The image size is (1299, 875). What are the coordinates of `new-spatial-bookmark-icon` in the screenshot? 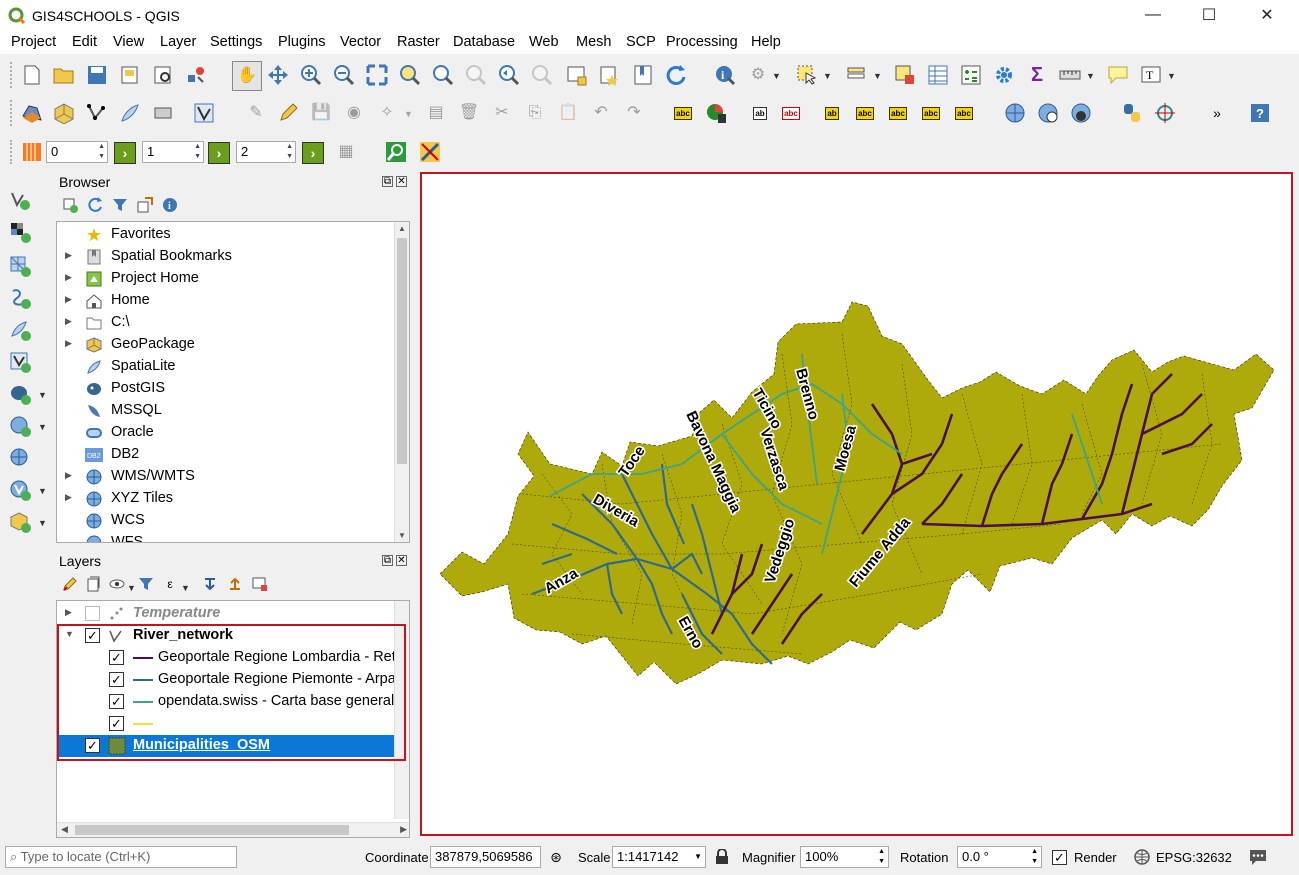 It's located at (610, 75).